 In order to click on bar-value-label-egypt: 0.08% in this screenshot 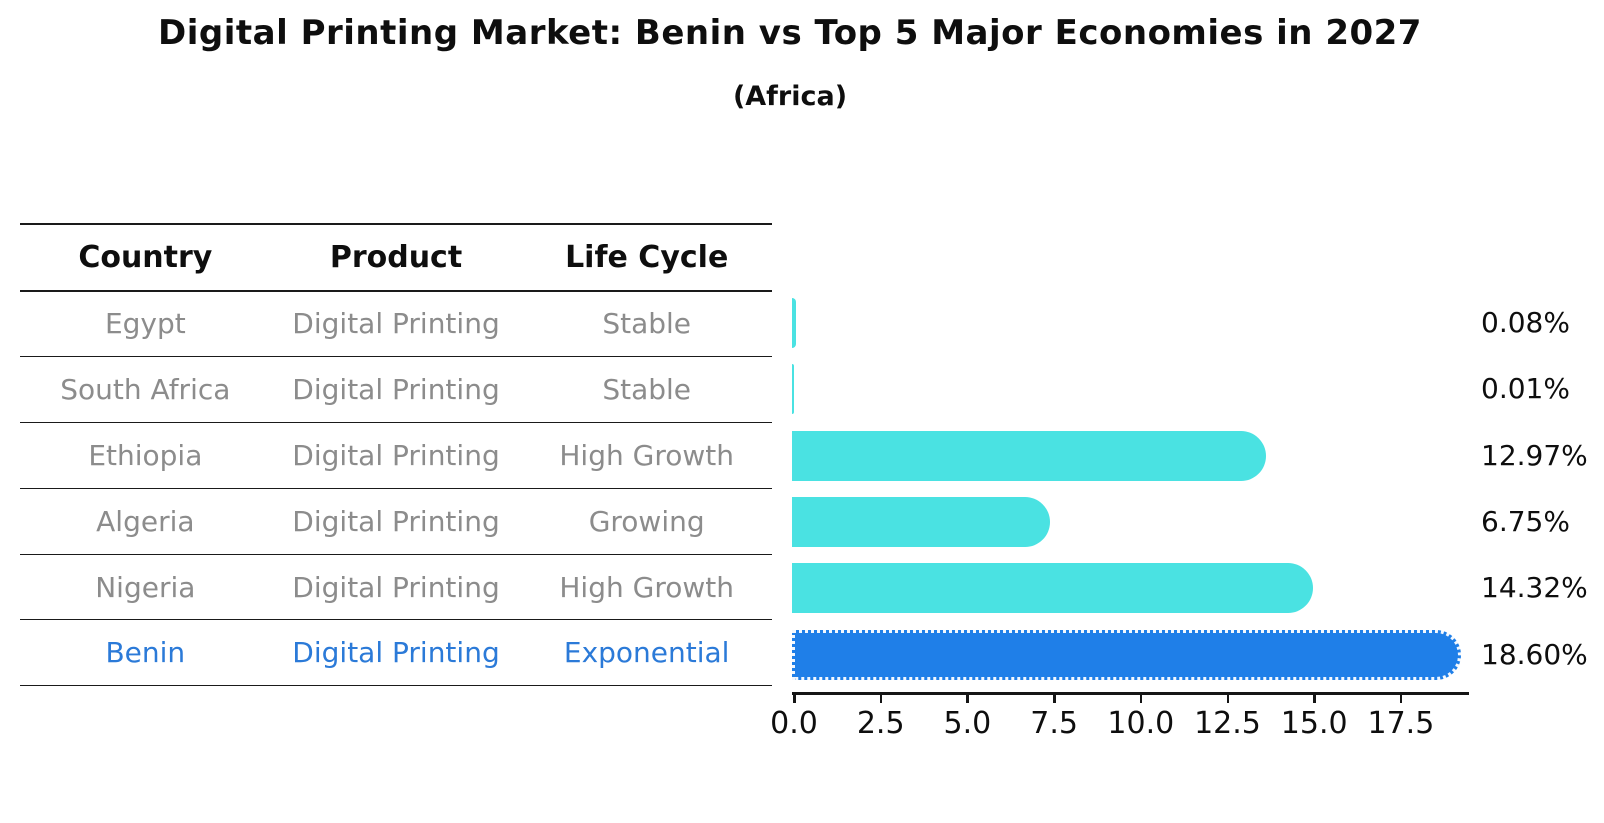, I will do `click(1525, 323)`.